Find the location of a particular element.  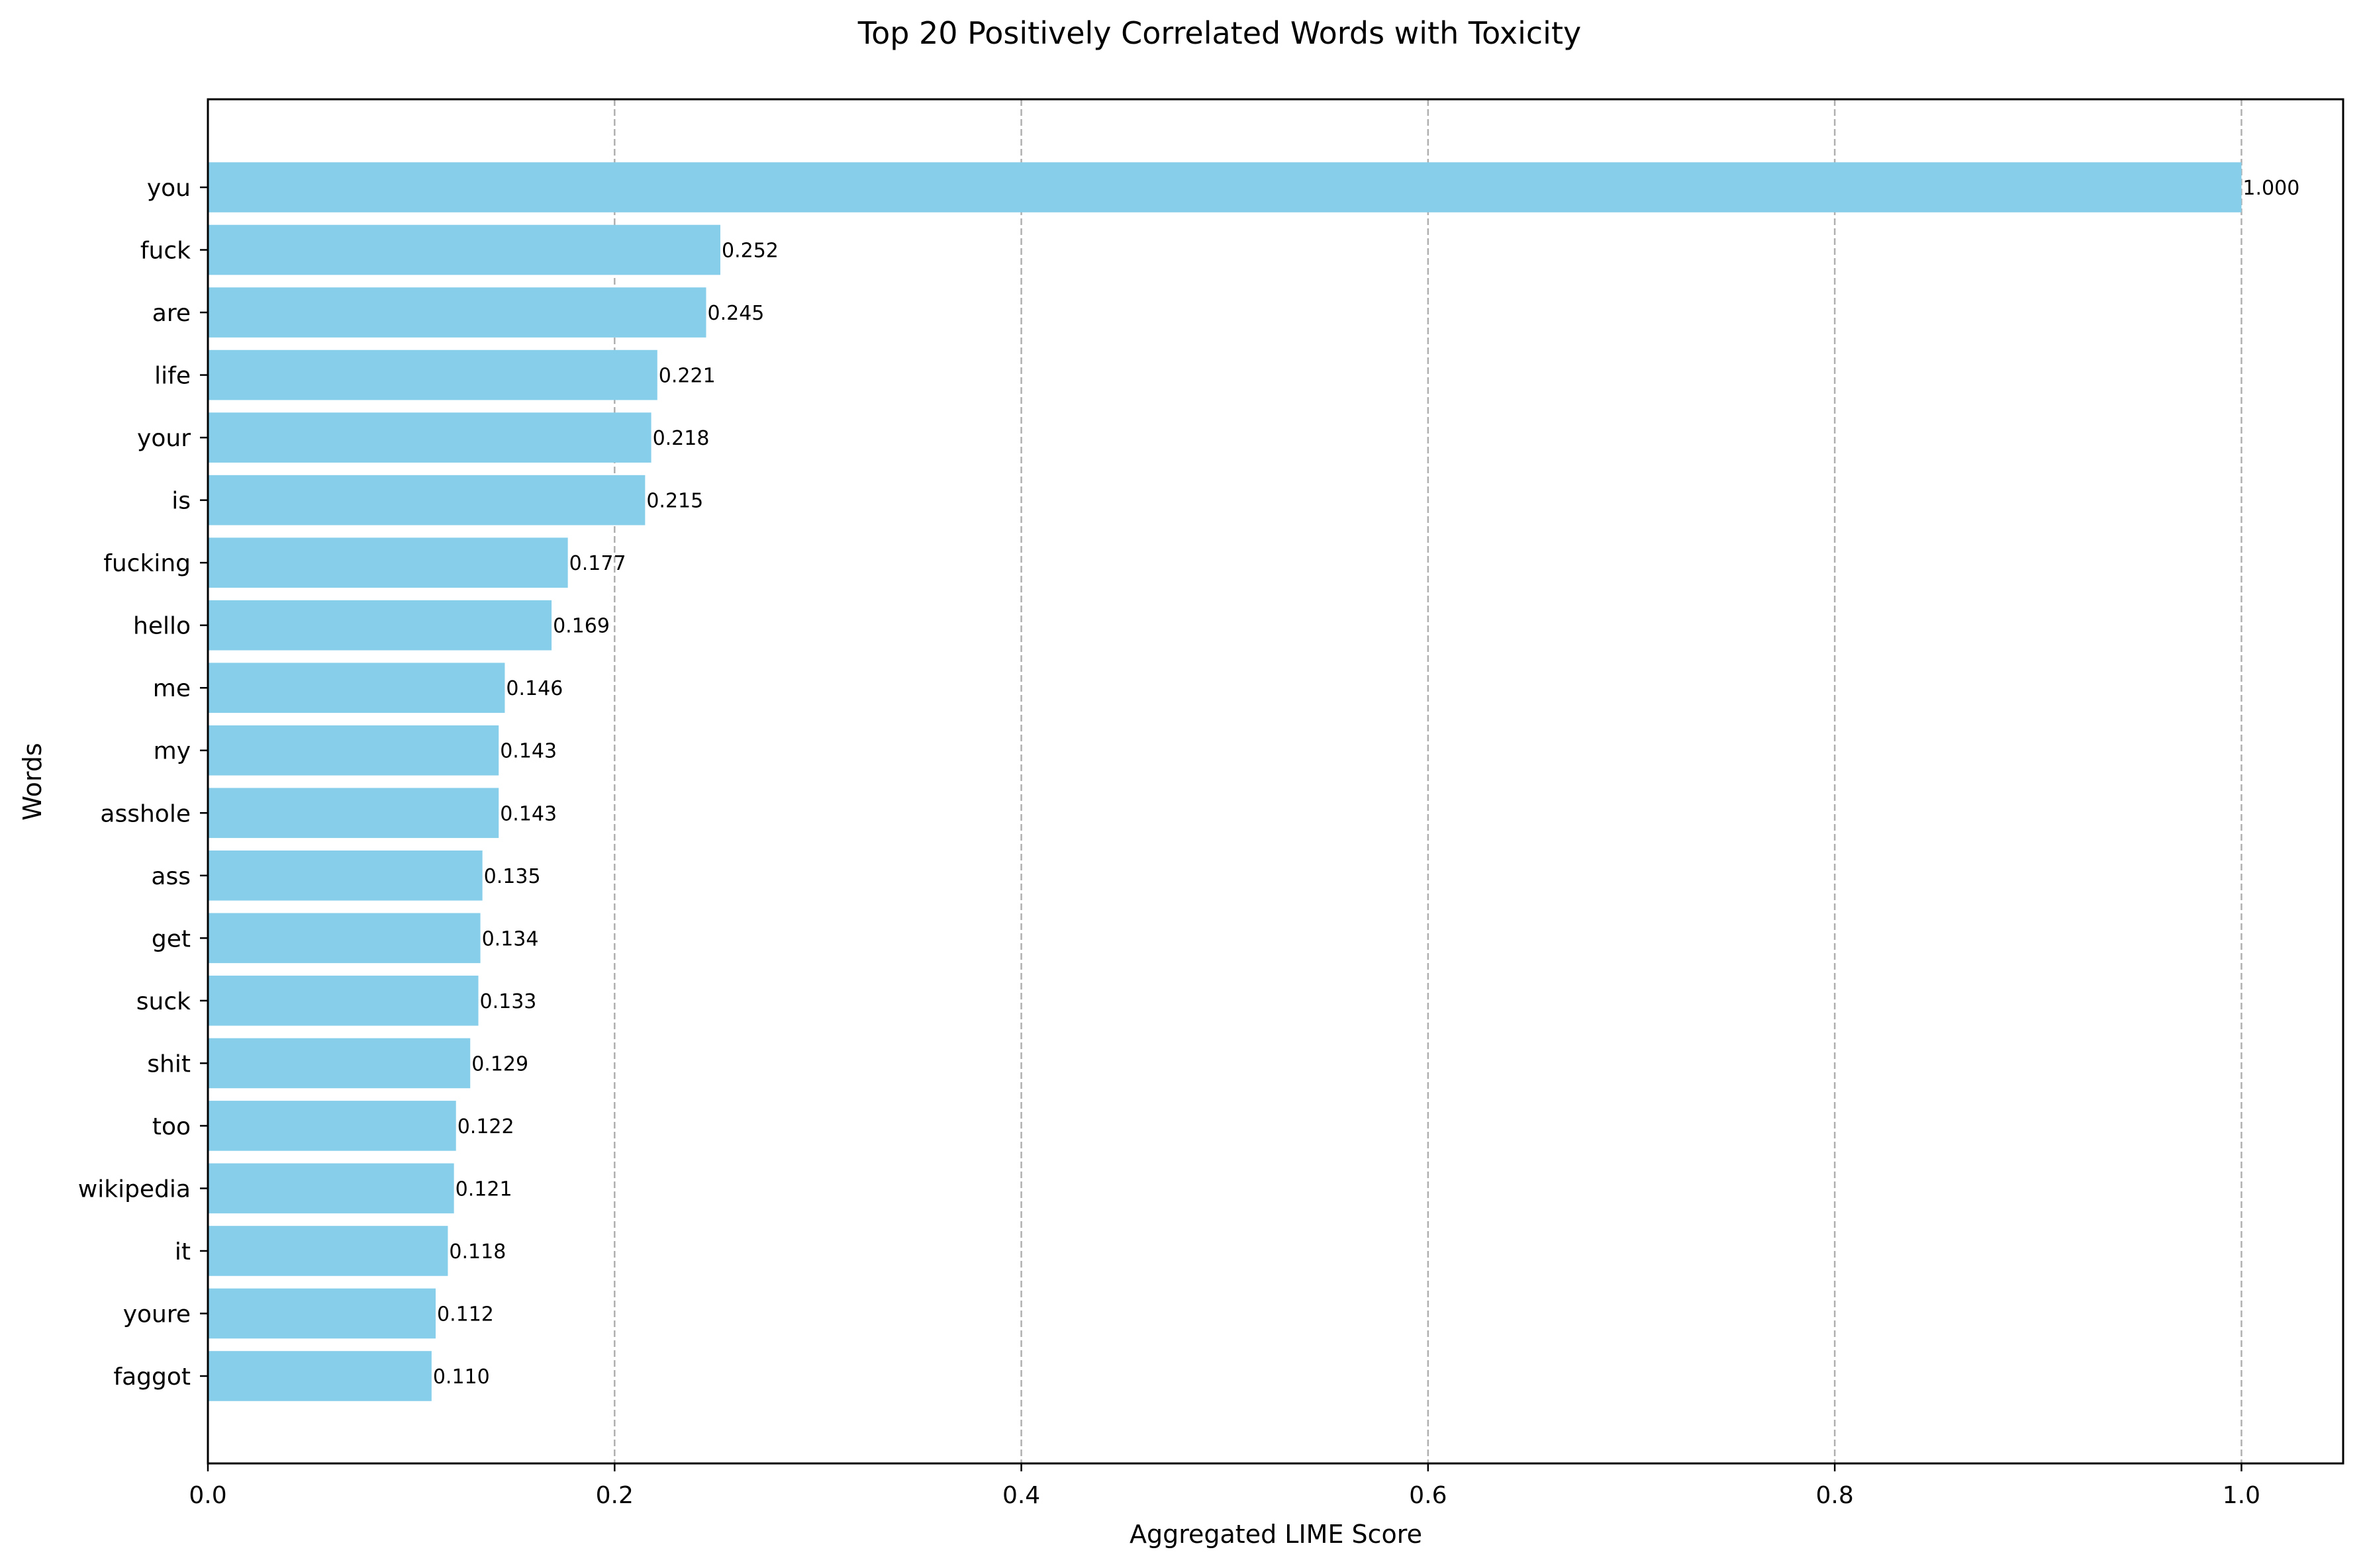

bar-wikipedia is located at coordinates (331, 1188).